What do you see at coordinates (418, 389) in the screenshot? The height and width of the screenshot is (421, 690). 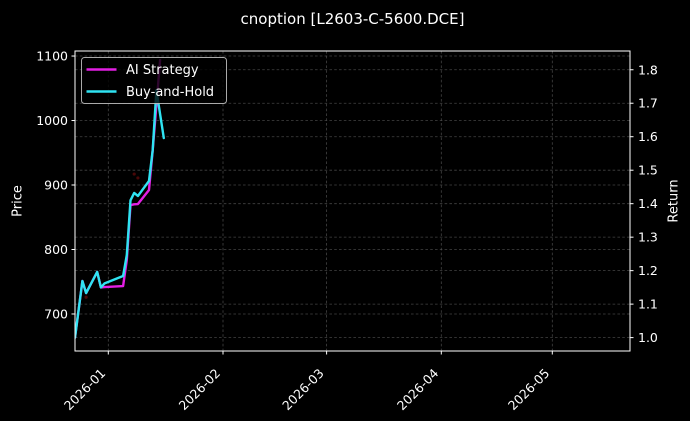 I see `x-tick-label: 2026-04` at bounding box center [418, 389].